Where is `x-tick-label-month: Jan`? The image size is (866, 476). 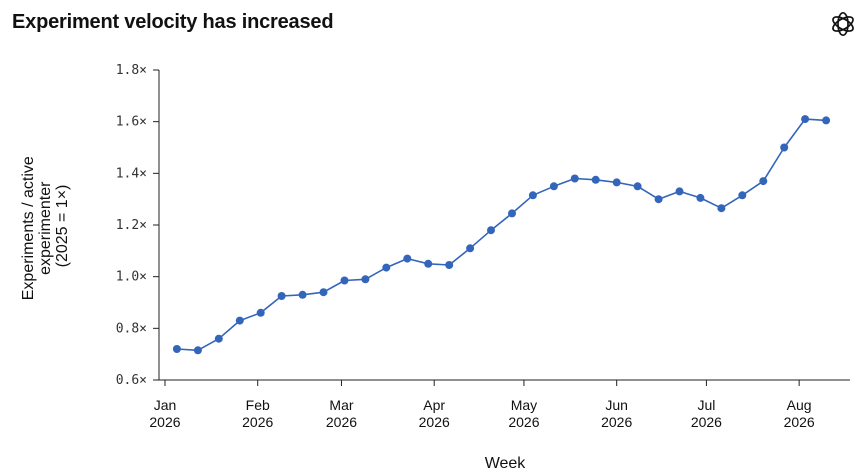 x-tick-label-month: Jan is located at coordinates (165, 405).